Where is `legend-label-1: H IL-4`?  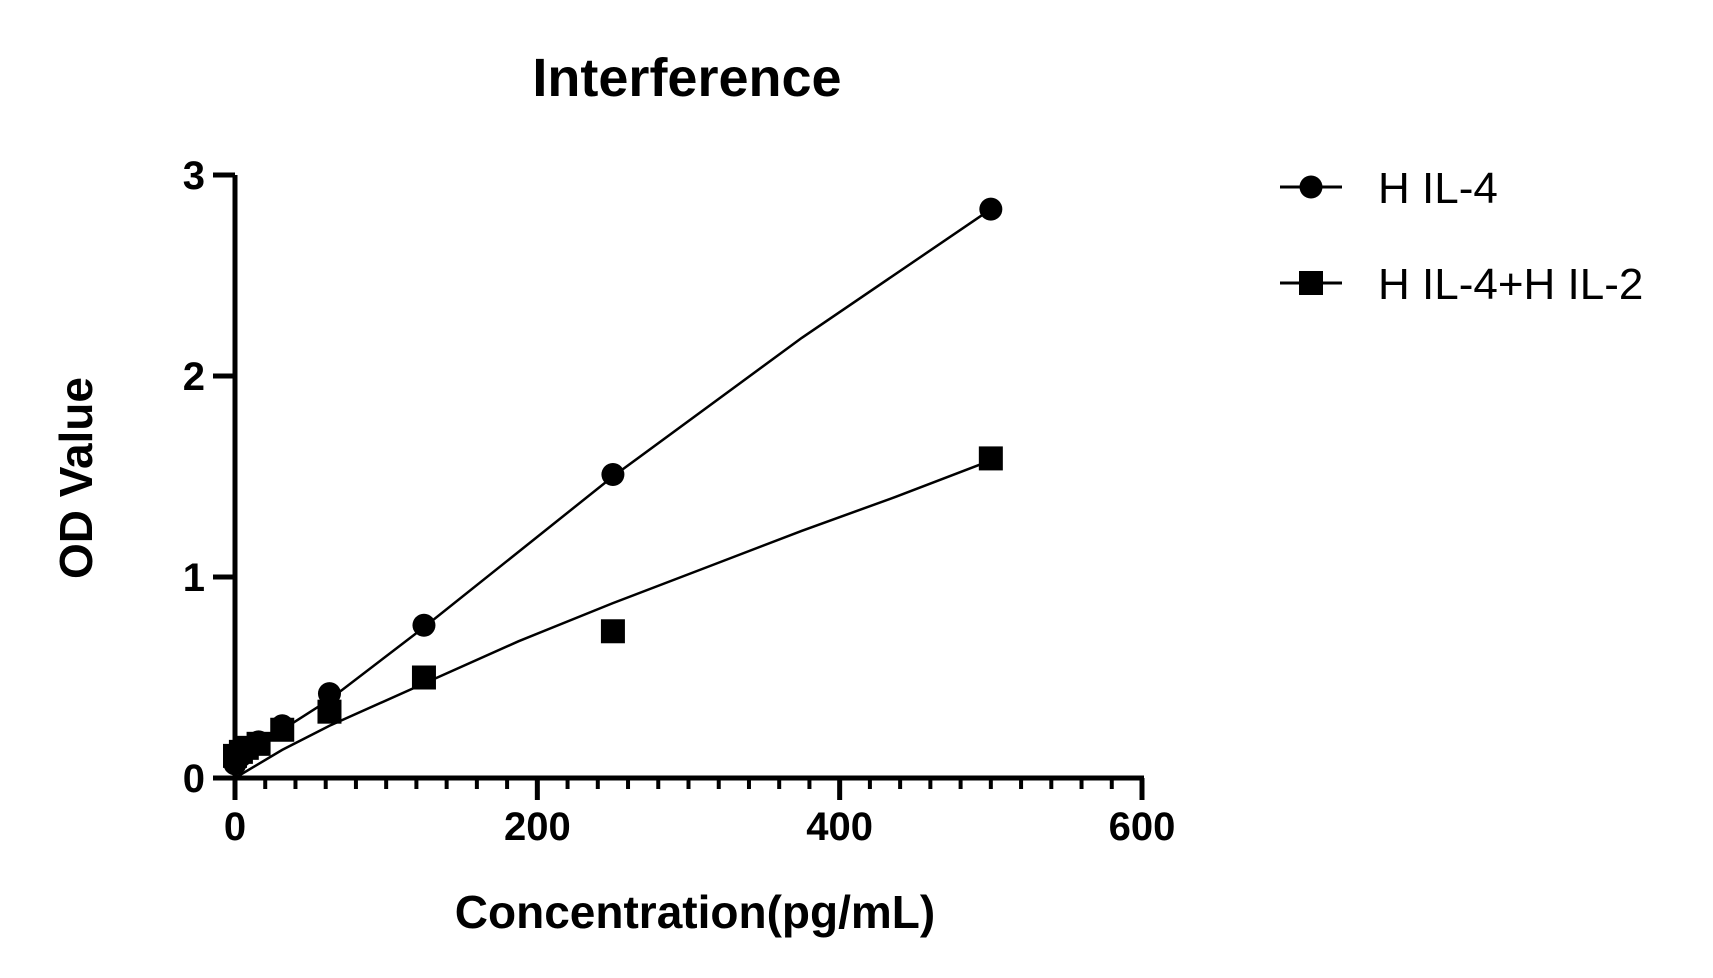
legend-label-1: H IL-4 is located at coordinates (1438, 188).